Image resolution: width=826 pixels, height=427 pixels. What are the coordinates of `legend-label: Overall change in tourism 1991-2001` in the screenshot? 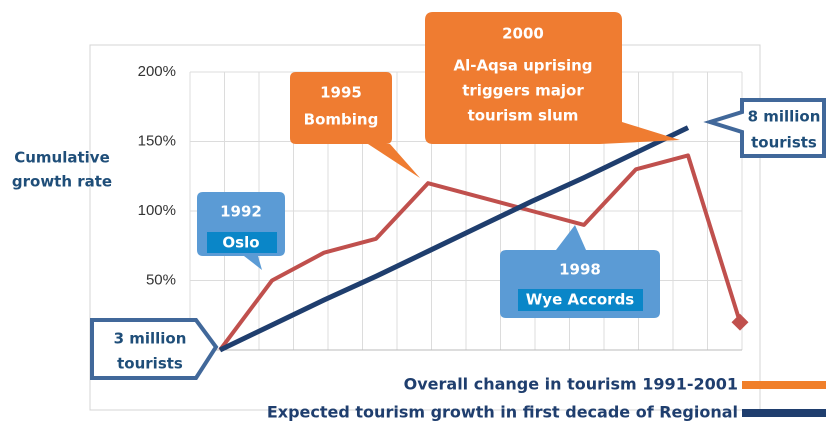 It's located at (571, 384).